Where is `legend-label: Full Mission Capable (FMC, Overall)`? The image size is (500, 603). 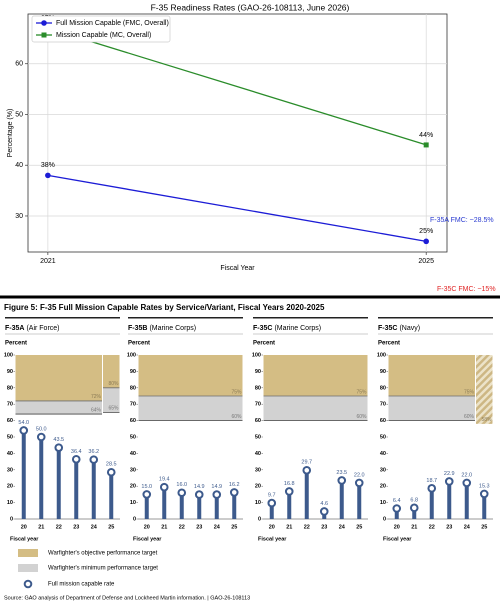 legend-label: Full Mission Capable (FMC, Overall) is located at coordinates (112, 23).